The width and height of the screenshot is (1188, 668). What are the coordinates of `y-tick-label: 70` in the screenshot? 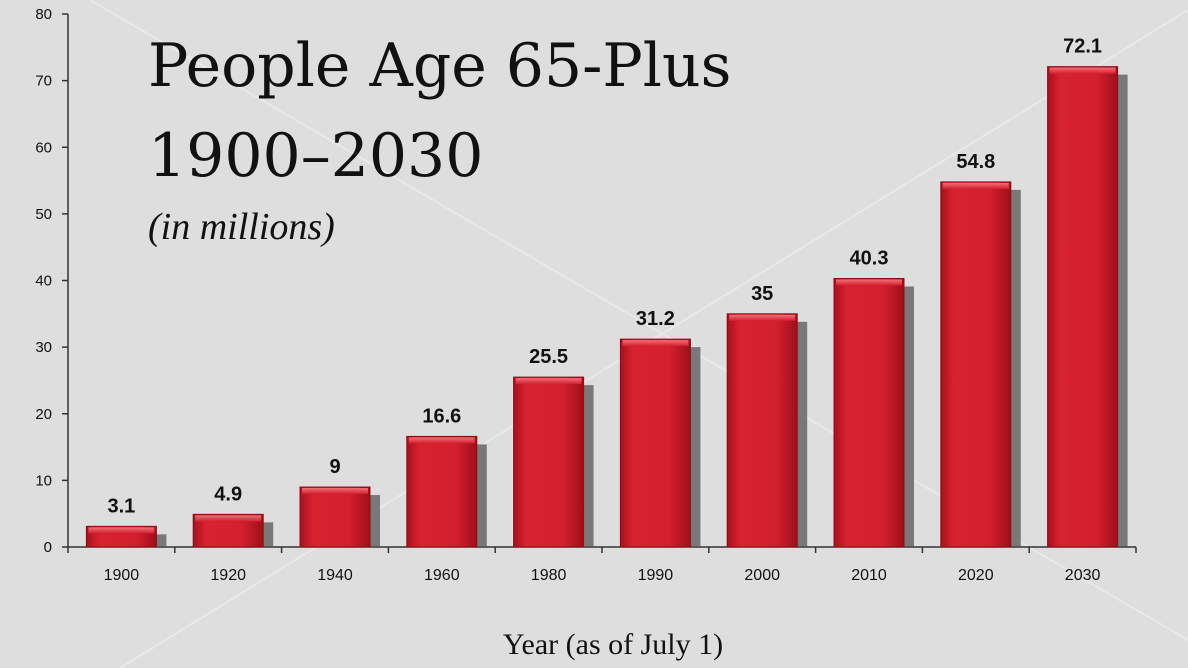 It's located at (43, 81).